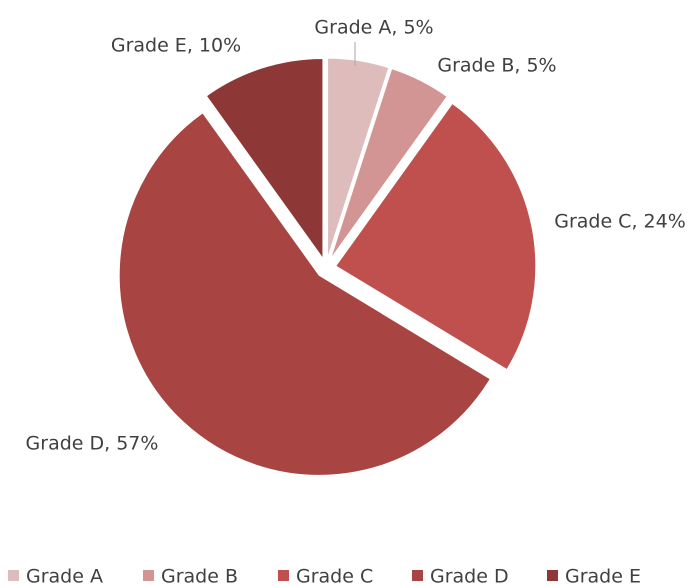 Image resolution: width=700 pixels, height=588 pixels. I want to click on data-label: Grade A, 5%, so click(373, 28).